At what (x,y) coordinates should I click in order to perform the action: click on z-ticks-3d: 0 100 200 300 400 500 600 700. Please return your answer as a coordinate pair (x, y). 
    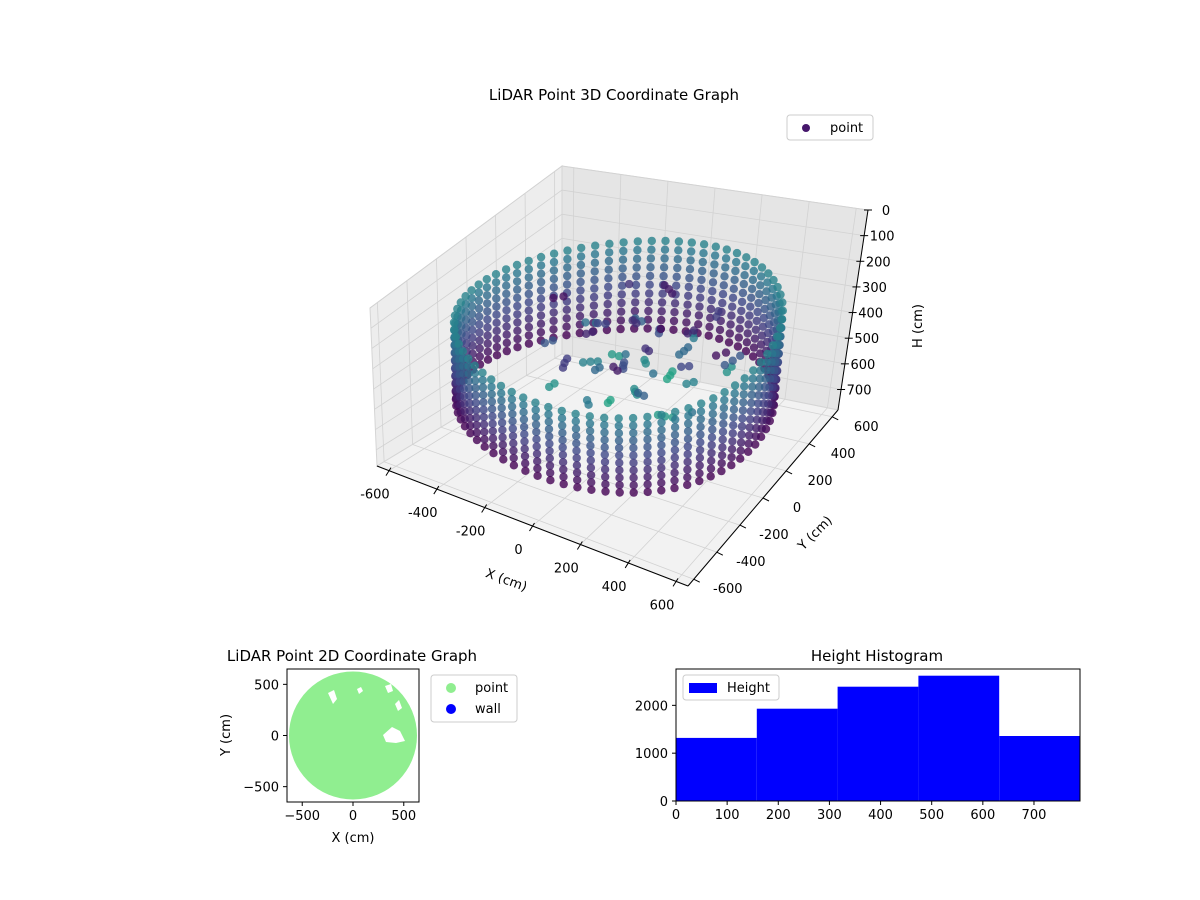
    Looking at the image, I should click on (866, 307).